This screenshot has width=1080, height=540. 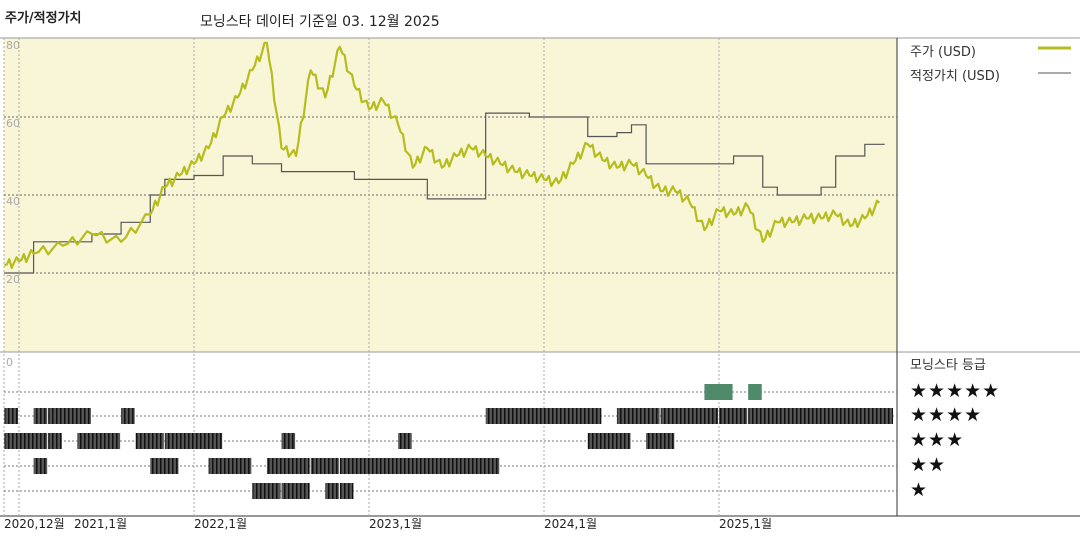 What do you see at coordinates (988, 277) in the screenshot?
I see `legend-panel-bg` at bounding box center [988, 277].